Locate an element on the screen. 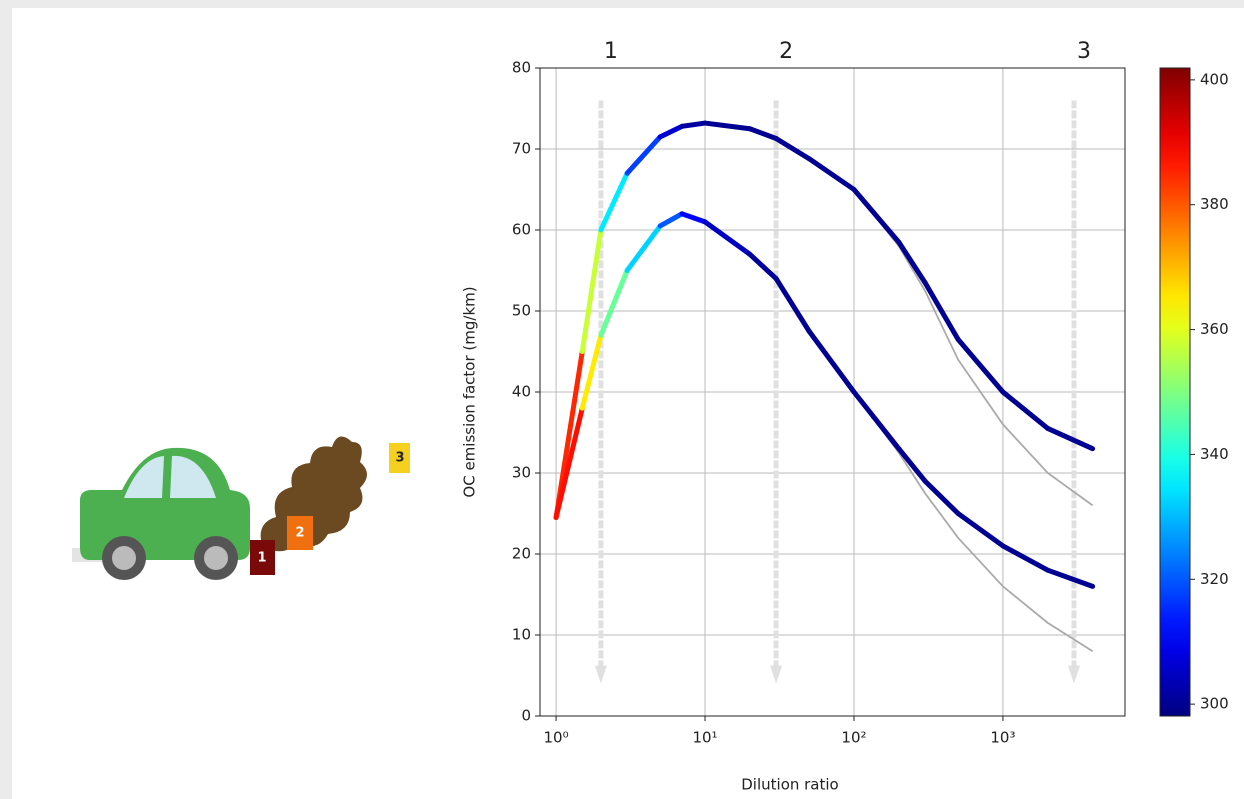 This screenshot has height=799, width=1244. x-tick-label: 10³ is located at coordinates (1002, 738).